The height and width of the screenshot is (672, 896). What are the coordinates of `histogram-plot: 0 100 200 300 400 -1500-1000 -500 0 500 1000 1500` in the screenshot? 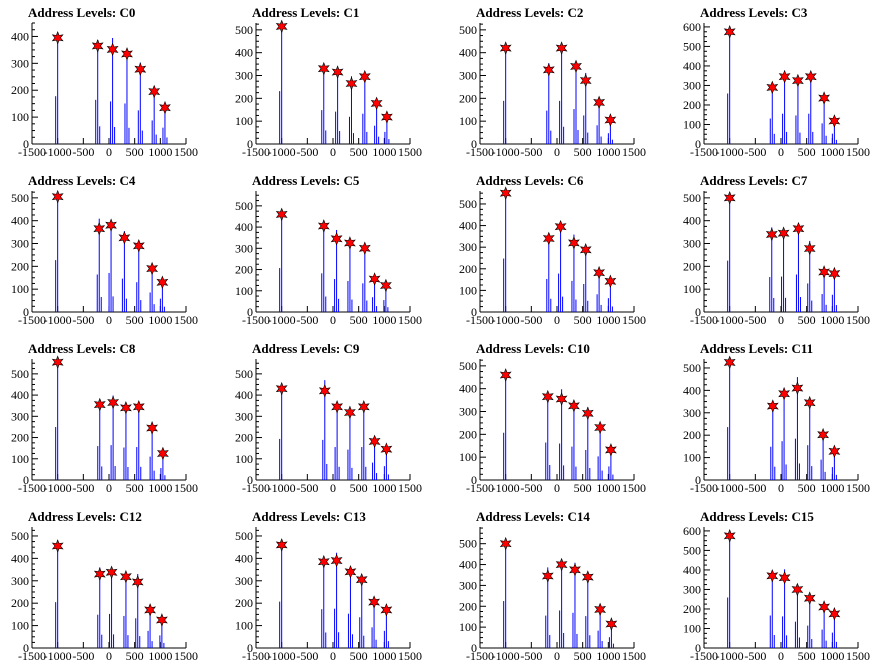 It's located at (104, 90).